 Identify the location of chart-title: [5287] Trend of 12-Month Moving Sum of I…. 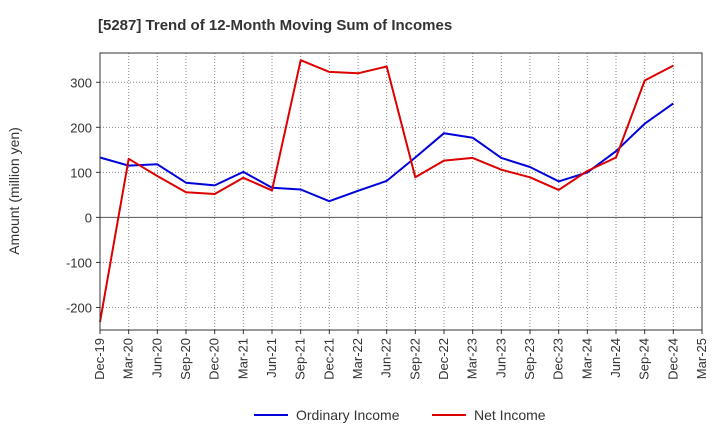
(275, 25).